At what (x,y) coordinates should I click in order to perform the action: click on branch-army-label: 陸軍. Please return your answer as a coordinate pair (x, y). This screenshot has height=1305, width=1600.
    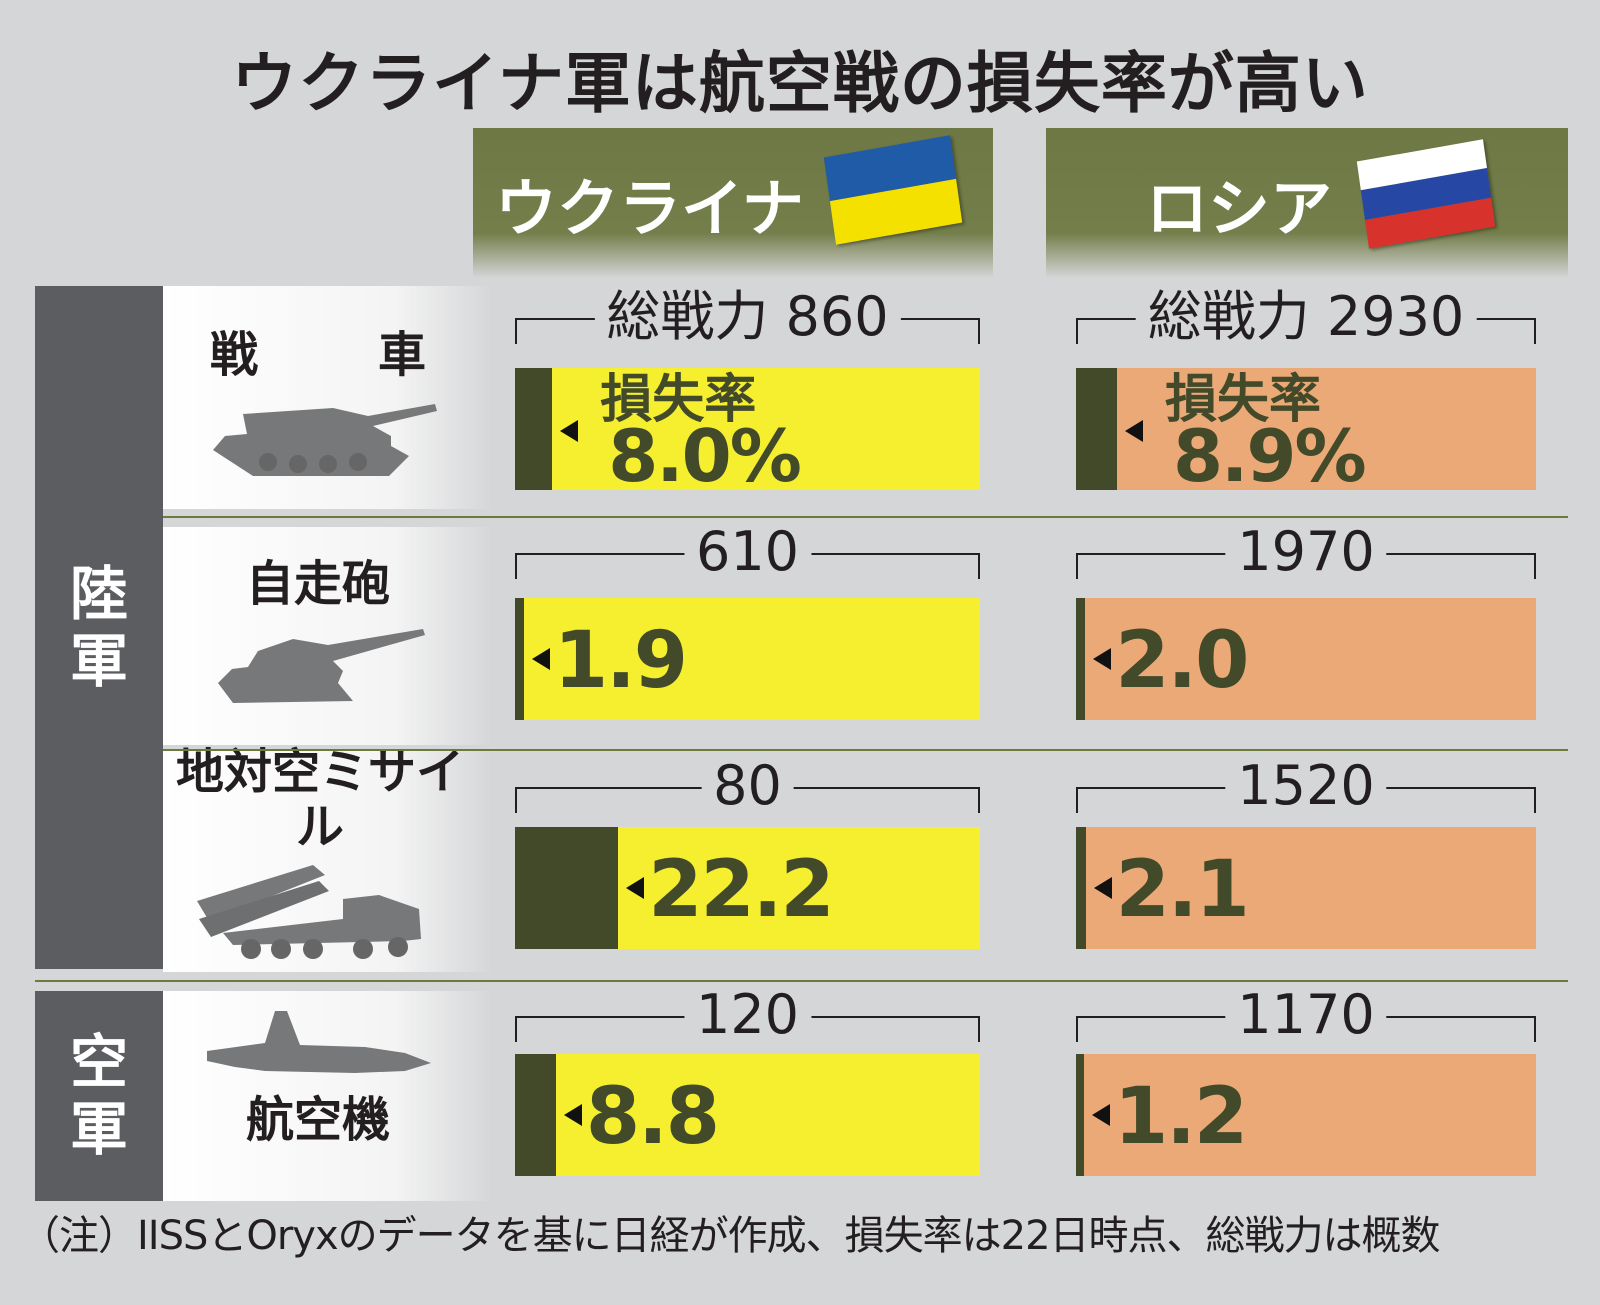
    Looking at the image, I should click on (98, 627).